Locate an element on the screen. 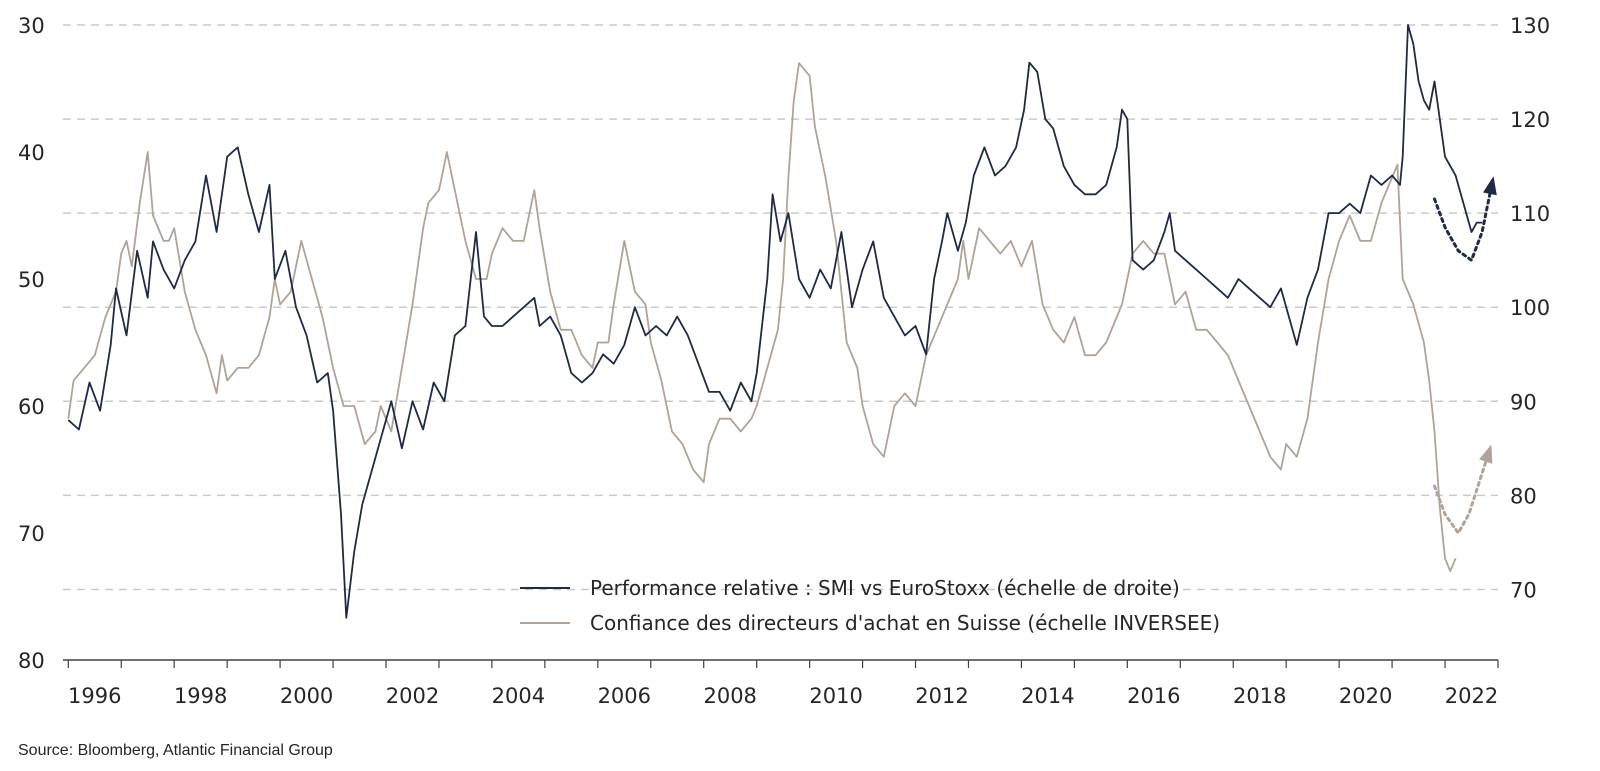 The image size is (1600, 771). x-tick-label: 2018 is located at coordinates (1259, 696).